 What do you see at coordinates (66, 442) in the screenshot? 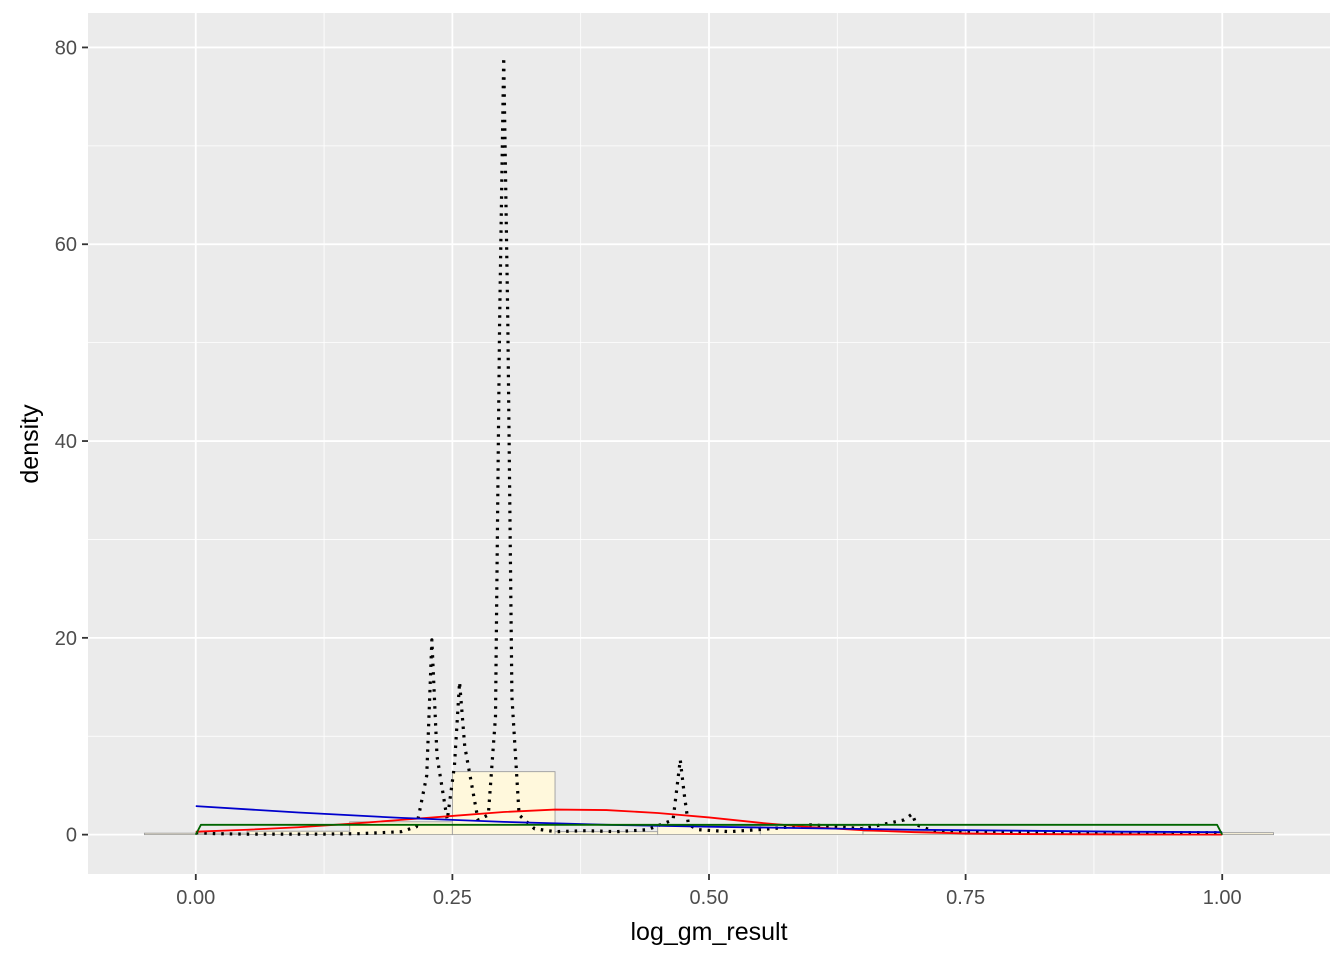
I see `y-tick-label: 40` at bounding box center [66, 442].